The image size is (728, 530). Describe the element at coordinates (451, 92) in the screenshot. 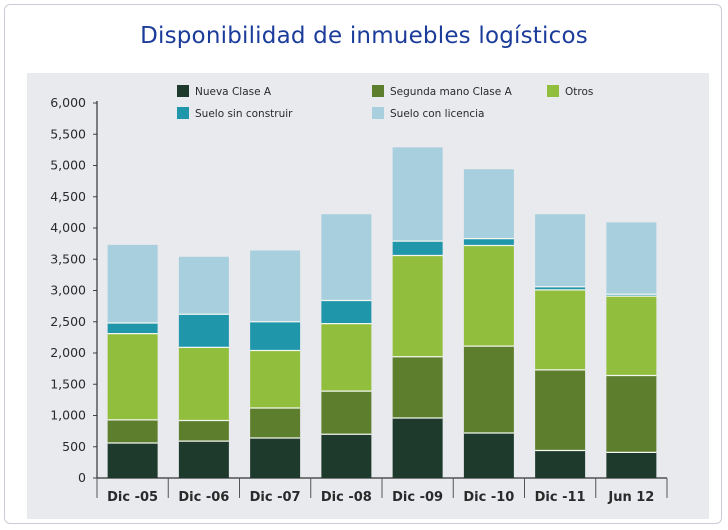

I see `legend-label: Segunda mano Clase A` at that location.